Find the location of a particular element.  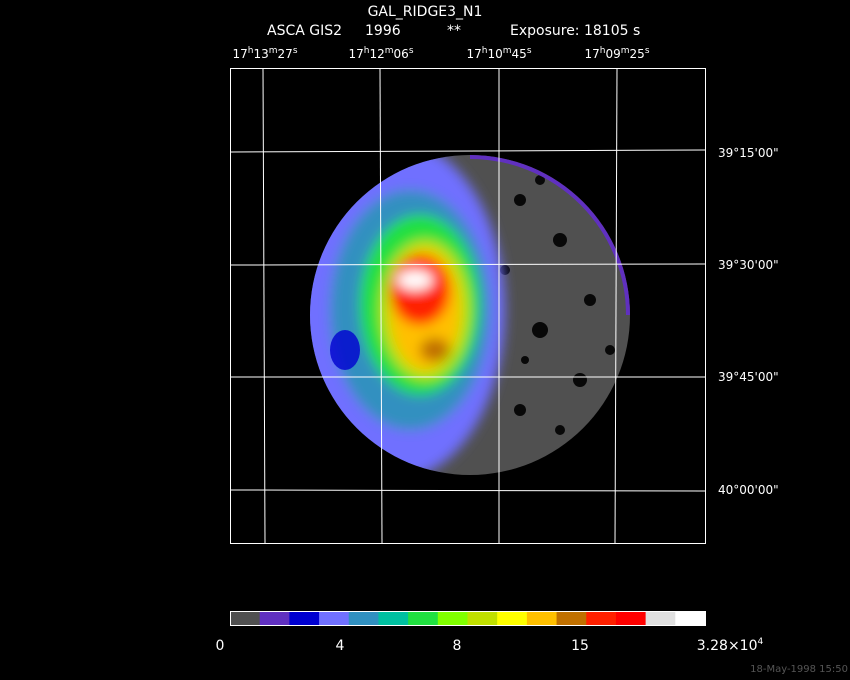

colorbar-label: 15 is located at coordinates (580, 646).